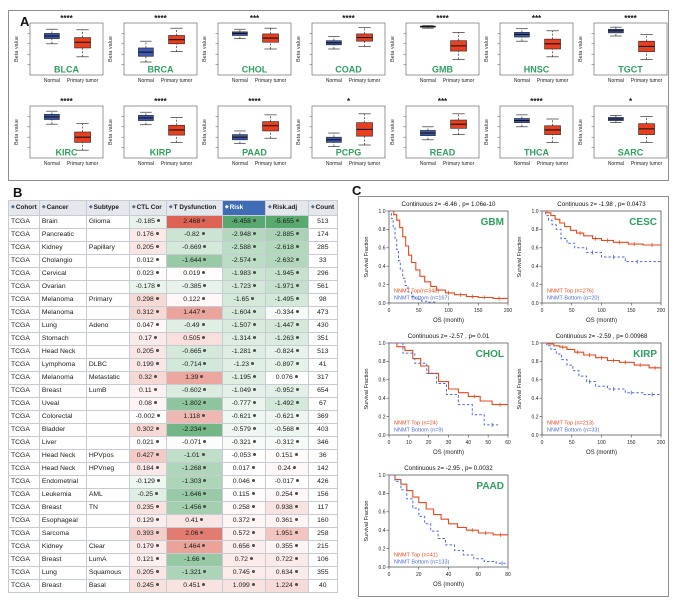 Image resolution: width=677 pixels, height=605 pixels. What do you see at coordinates (322, 248) in the screenshot?
I see `cell-count: 285` at bounding box center [322, 248].